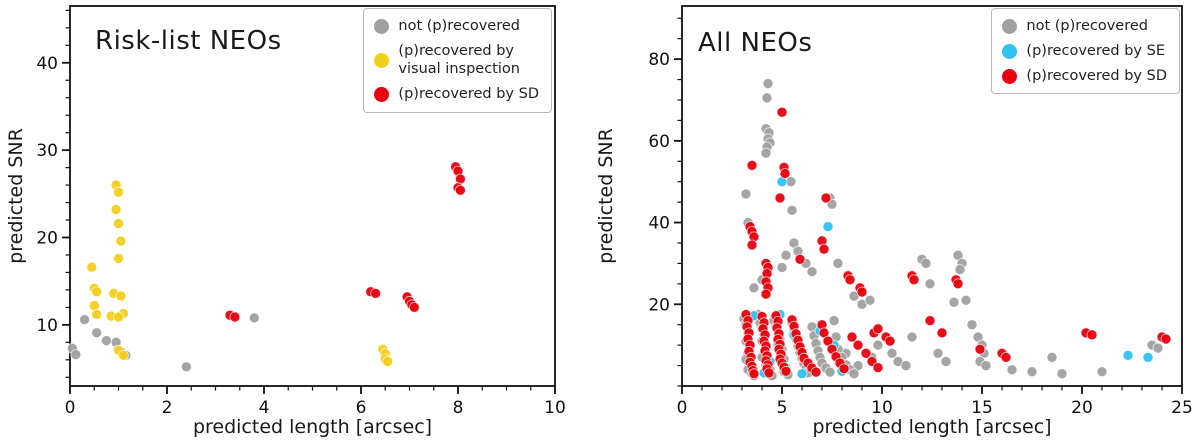  What do you see at coordinates (264, 408) in the screenshot?
I see `x-tick-label: 4` at bounding box center [264, 408].